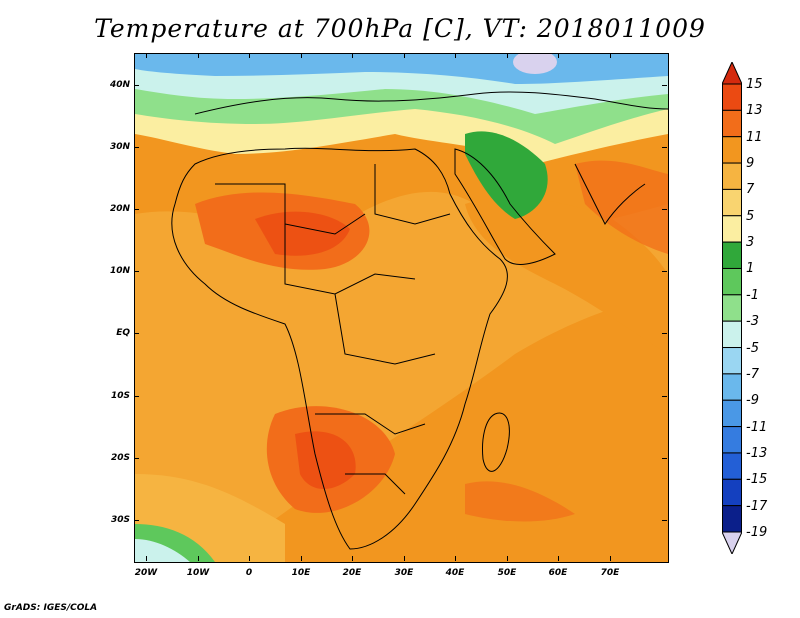  Describe the element at coordinates (51, 608) in the screenshot. I see `footer-credit: GrADS: IGES/COLA` at that location.